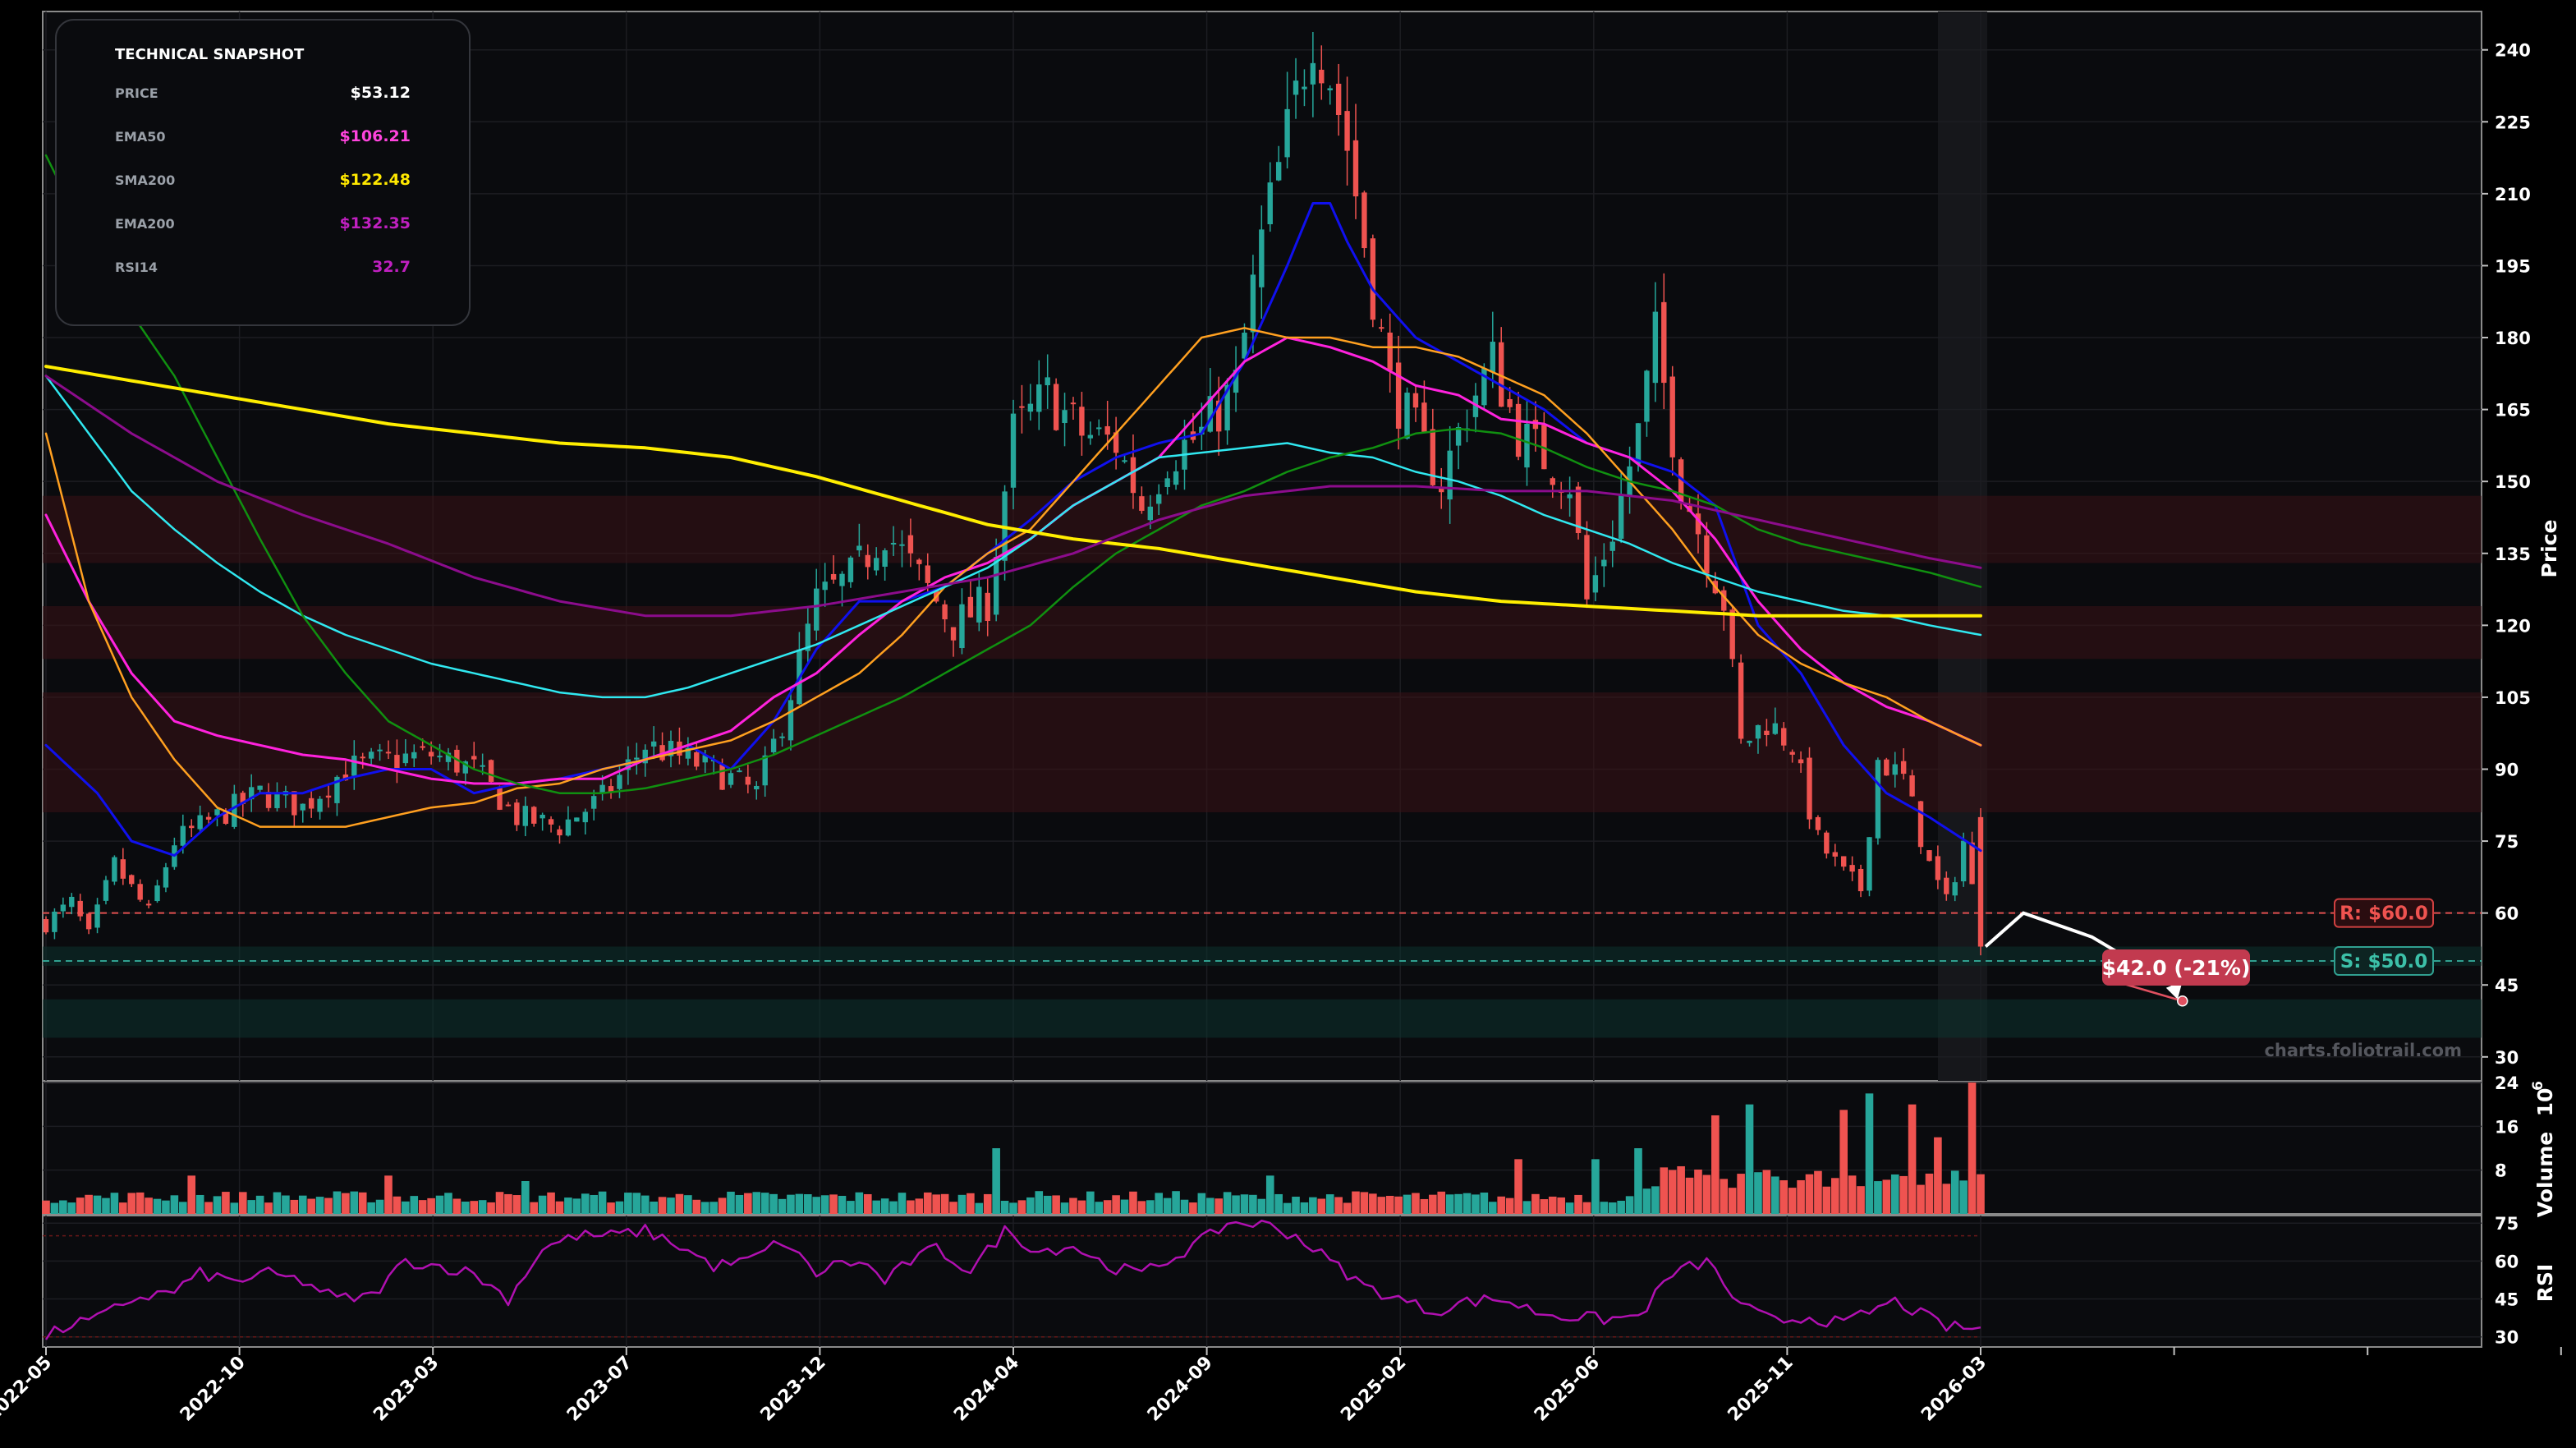 The image size is (2576, 1448). Describe the element at coordinates (136, 267) in the screenshot. I see `snapshot-label: RSI14` at that location.